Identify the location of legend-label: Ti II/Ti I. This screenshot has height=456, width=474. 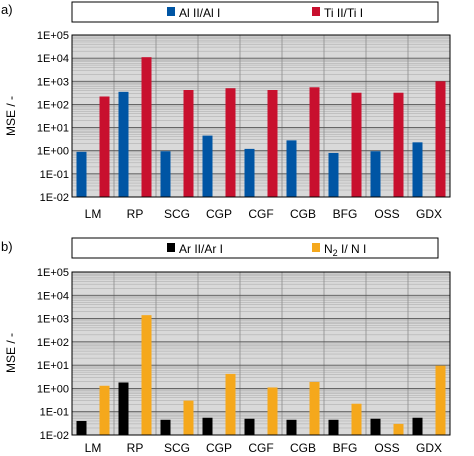
(343, 13).